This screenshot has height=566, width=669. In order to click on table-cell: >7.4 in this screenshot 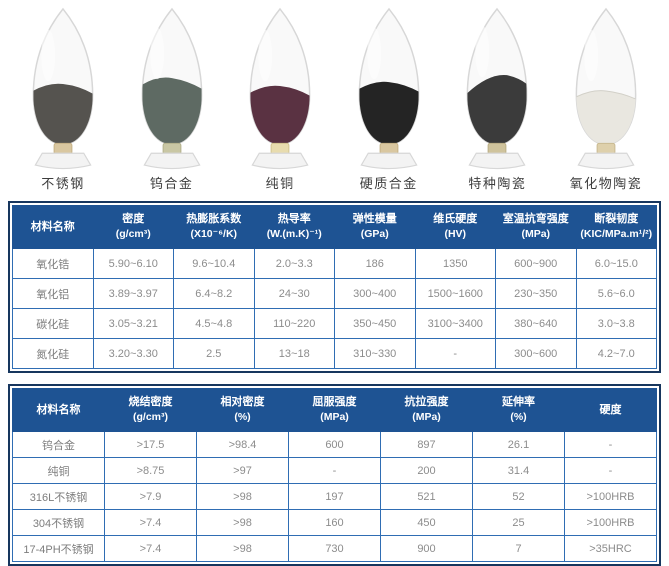, I will do `click(150, 522)`.